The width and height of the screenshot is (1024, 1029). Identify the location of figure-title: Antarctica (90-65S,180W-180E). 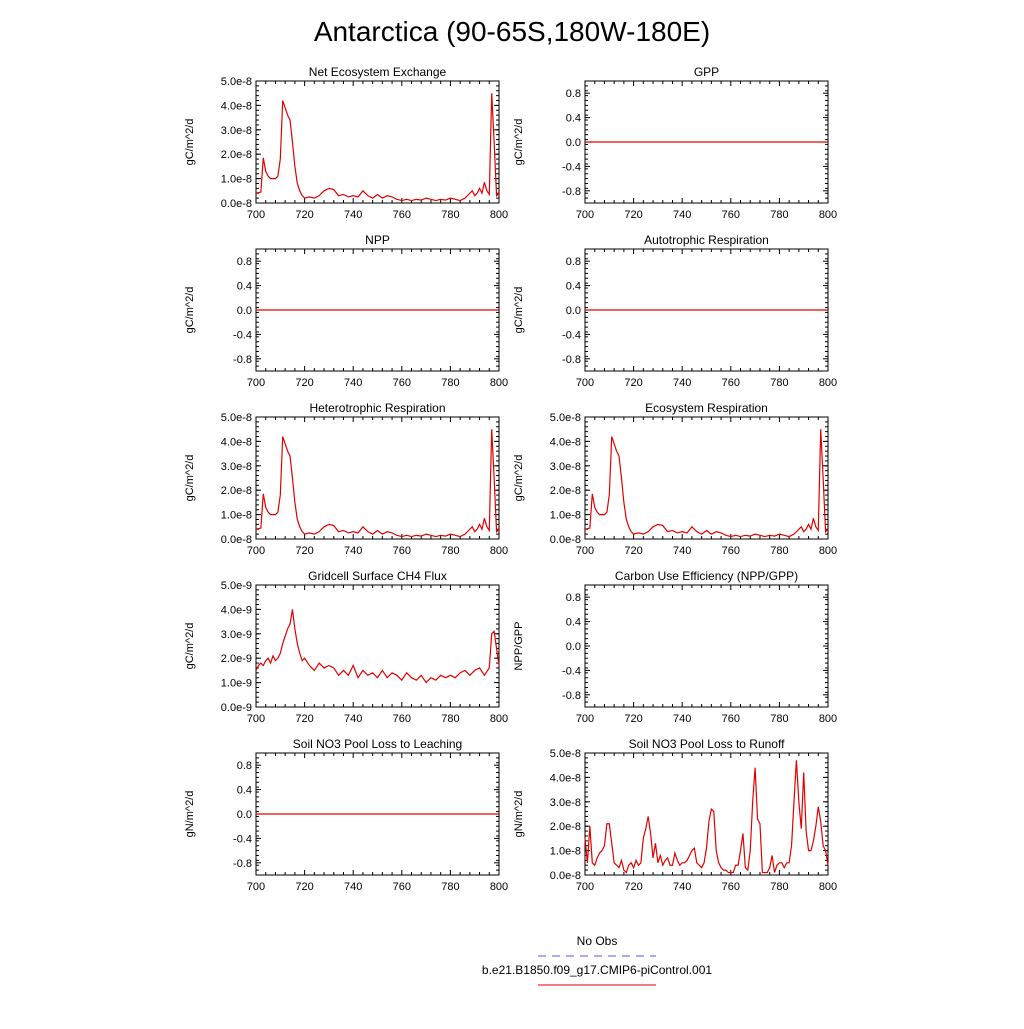
(512, 31).